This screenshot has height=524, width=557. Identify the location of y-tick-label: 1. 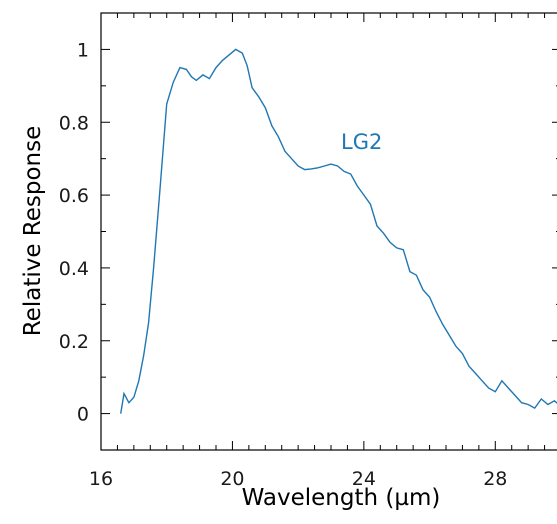
(83, 50).